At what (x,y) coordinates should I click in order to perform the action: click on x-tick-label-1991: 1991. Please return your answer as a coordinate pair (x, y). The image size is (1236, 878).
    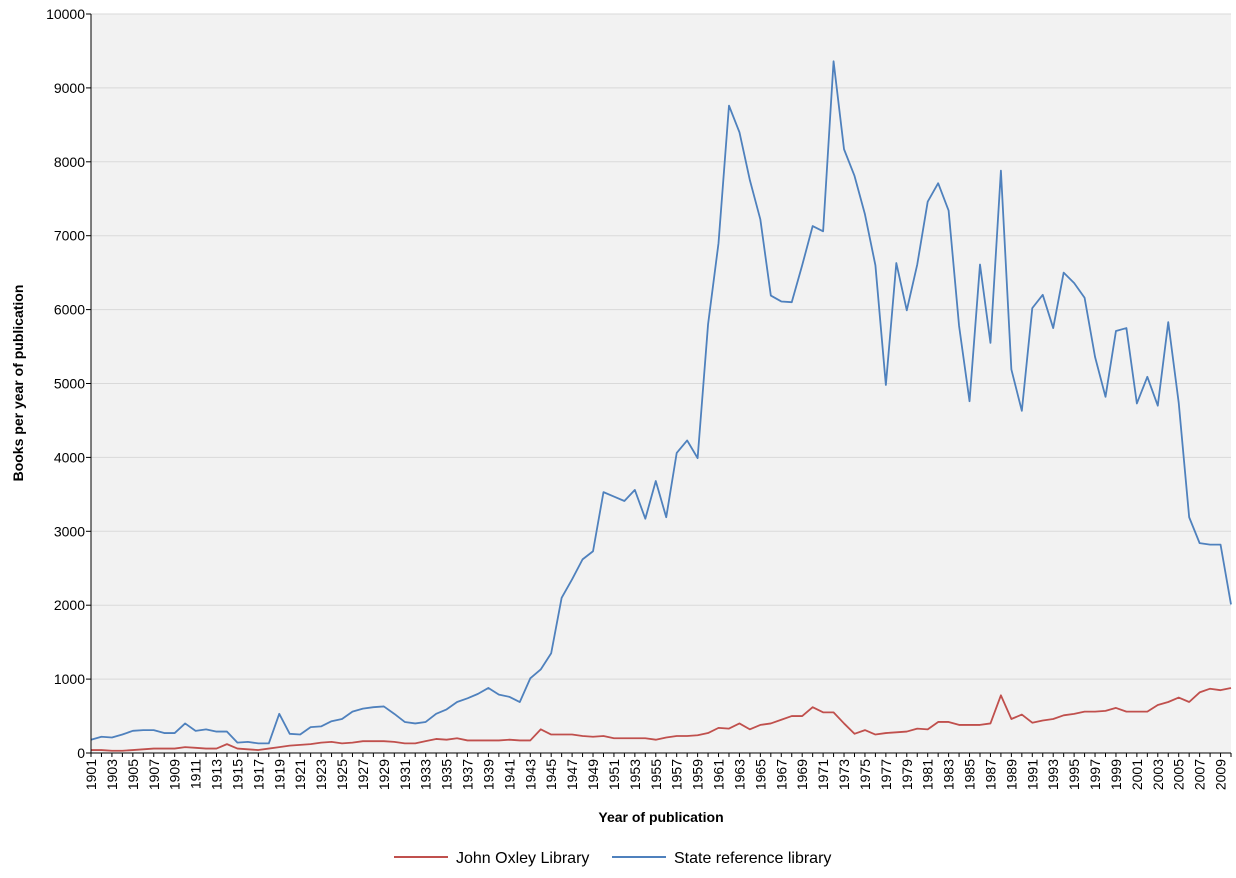
    Looking at the image, I should click on (1032, 774).